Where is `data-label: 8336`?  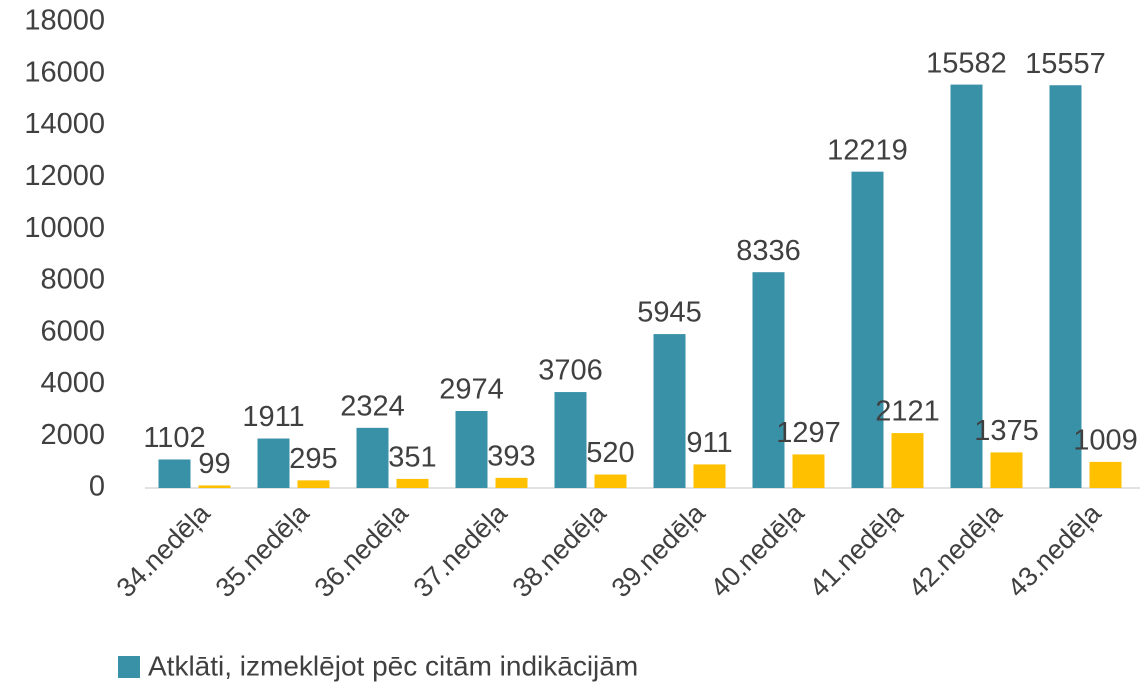 data-label: 8336 is located at coordinates (768, 251).